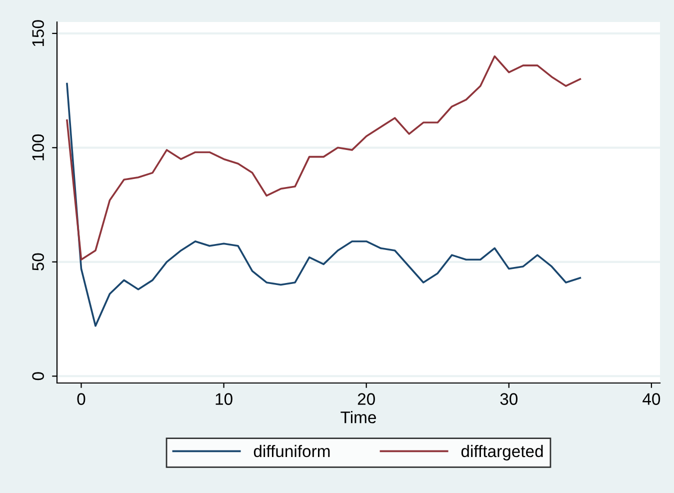  Describe the element at coordinates (38, 33) in the screenshot. I see `y-tick-label: 150` at that location.